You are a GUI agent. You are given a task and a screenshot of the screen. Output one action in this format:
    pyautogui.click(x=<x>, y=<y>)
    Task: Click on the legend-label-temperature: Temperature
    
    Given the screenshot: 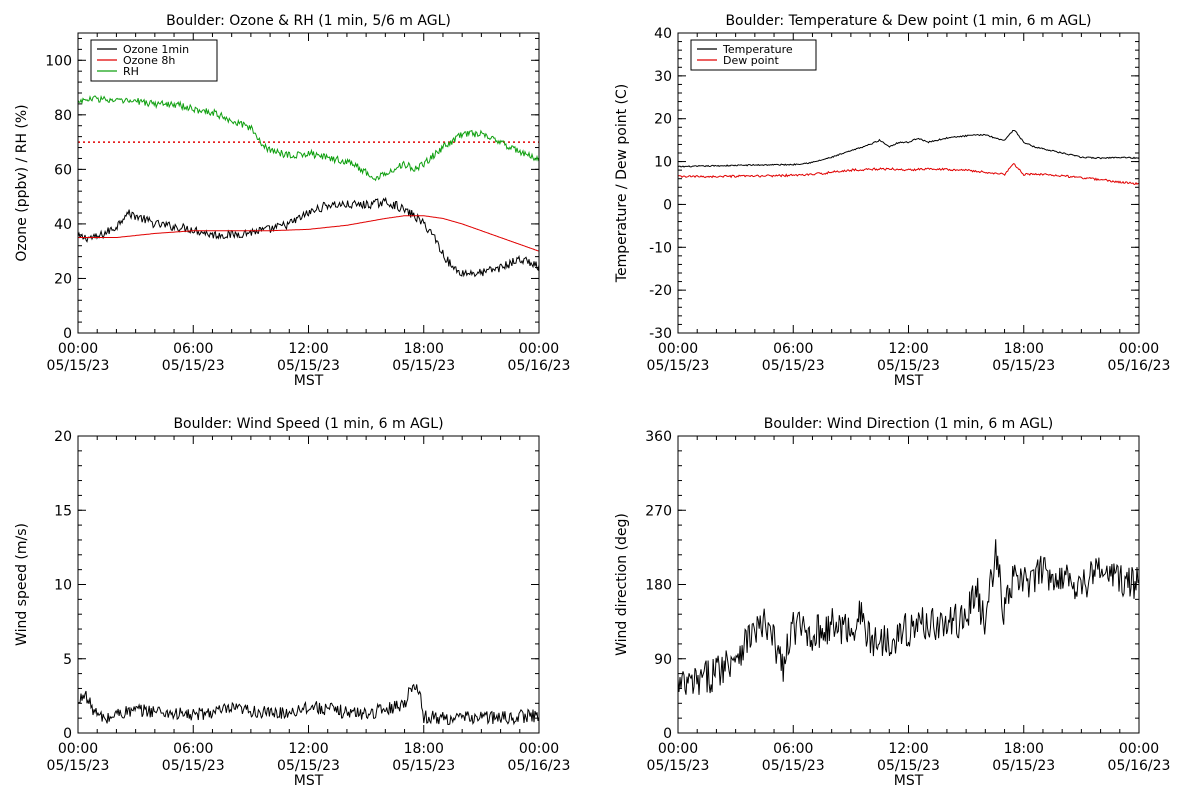 What is the action you would take?
    pyautogui.click(x=757, y=49)
    